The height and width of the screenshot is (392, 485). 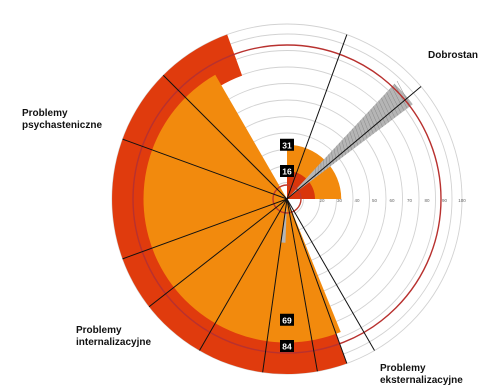 I want to click on value-label: 69, so click(x=287, y=320).